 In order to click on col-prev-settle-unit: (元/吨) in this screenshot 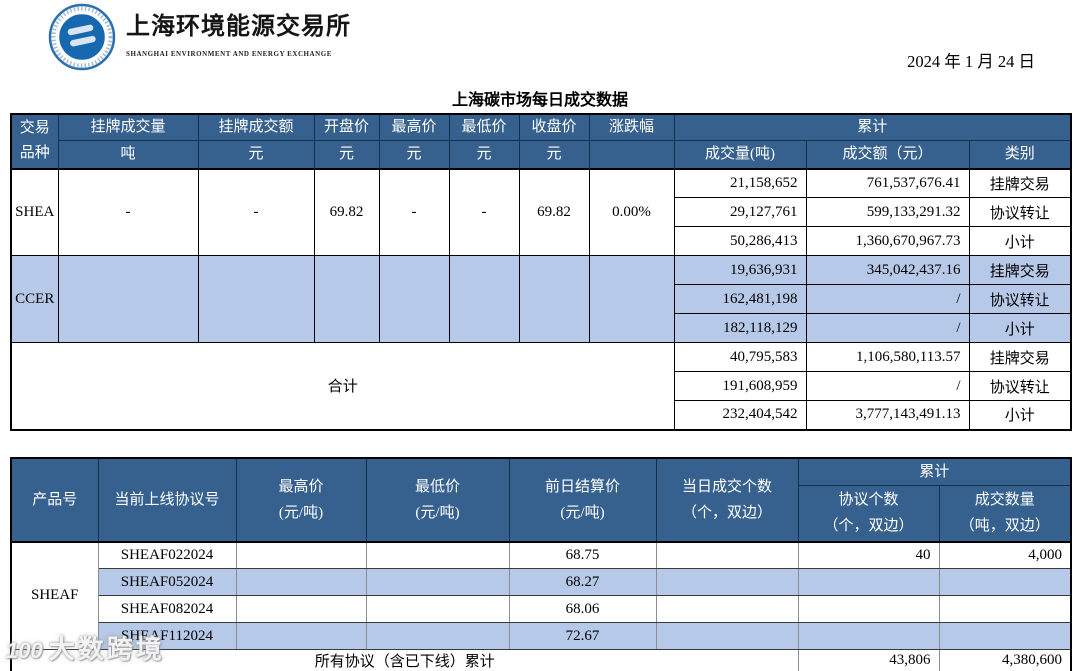, I will do `click(582, 512)`.